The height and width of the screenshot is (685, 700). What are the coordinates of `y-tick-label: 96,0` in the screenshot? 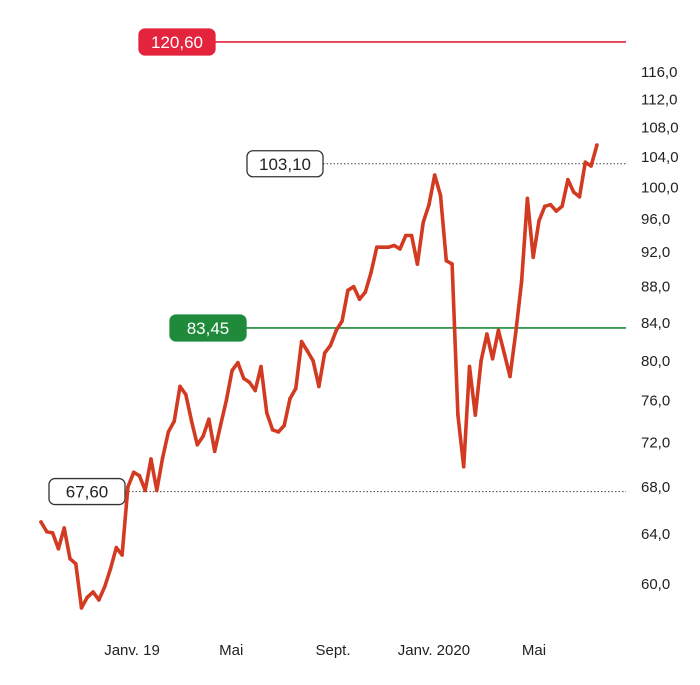 It's located at (655, 219).